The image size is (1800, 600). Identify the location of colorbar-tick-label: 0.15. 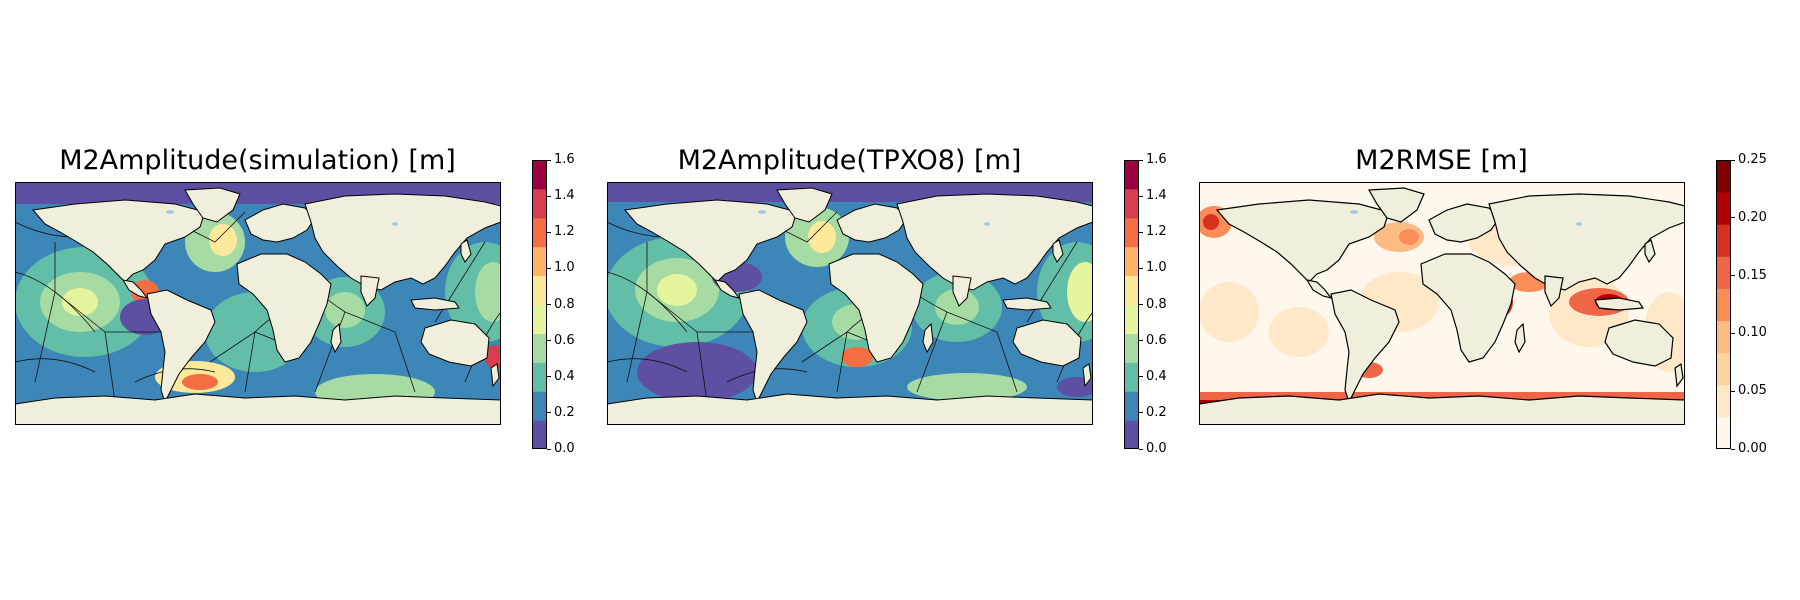
(1752, 275).